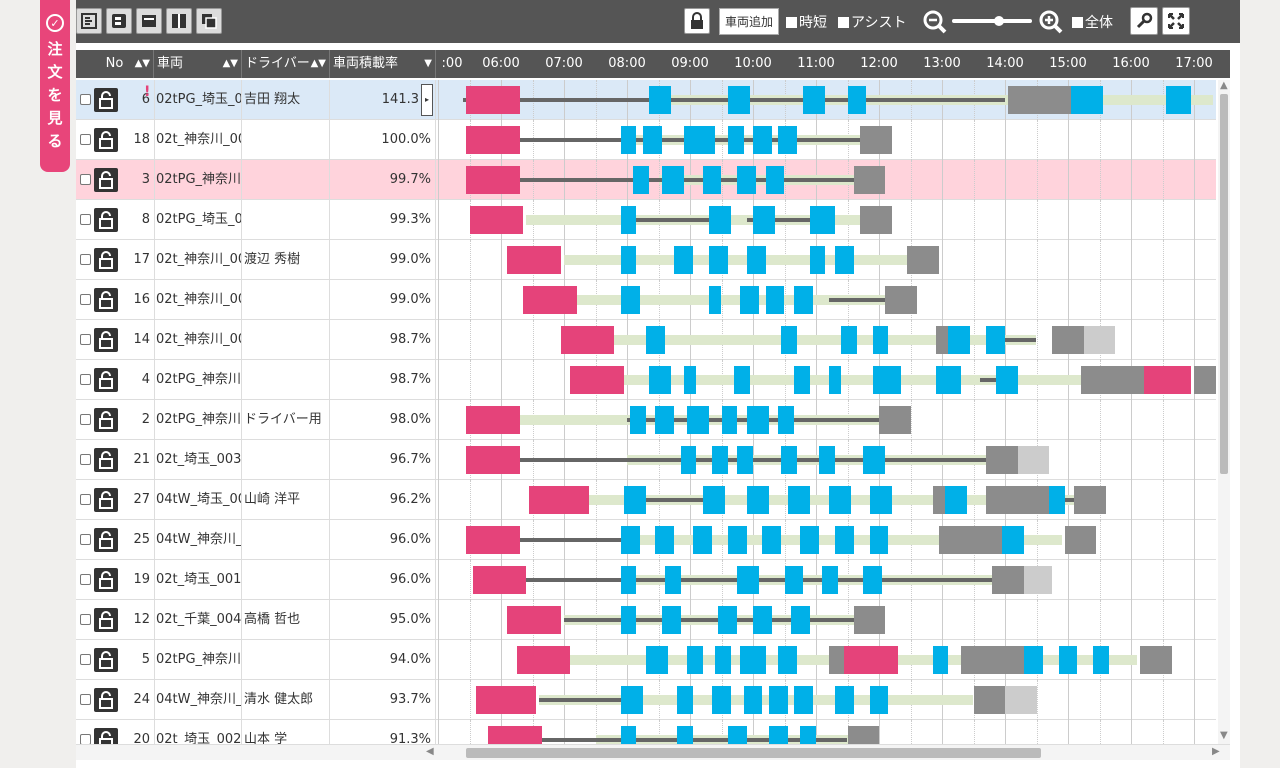 This screenshot has width=1280, height=768. Describe the element at coordinates (646, 620) in the screenshot. I see `table-row: 12 02t_千葉_004 高橋 哲也 95.0%` at that location.